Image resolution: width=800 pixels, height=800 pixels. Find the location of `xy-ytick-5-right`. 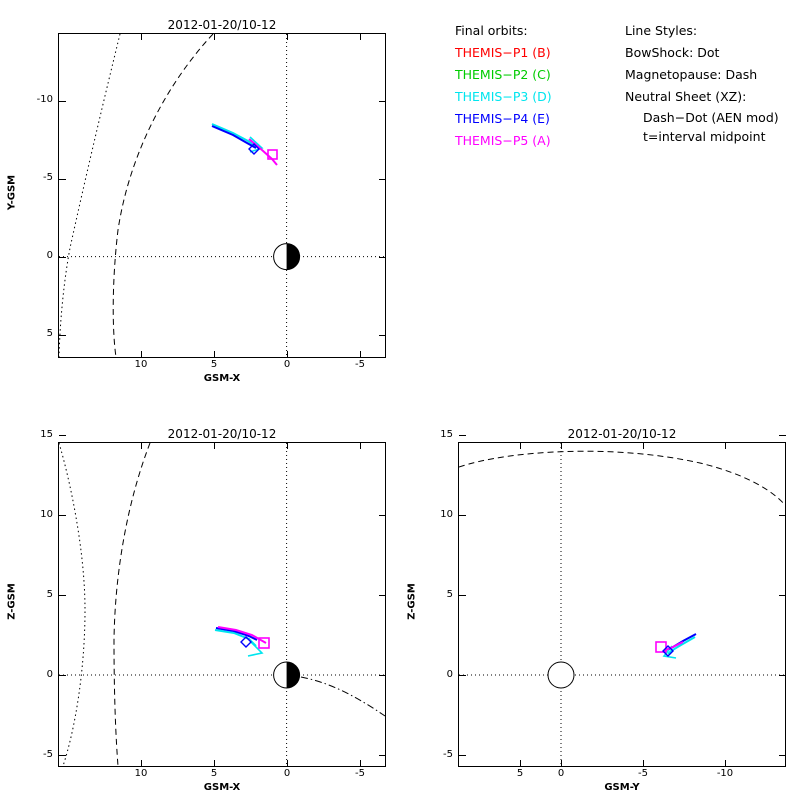

xy-ytick-5-right is located at coordinates (382, 335).